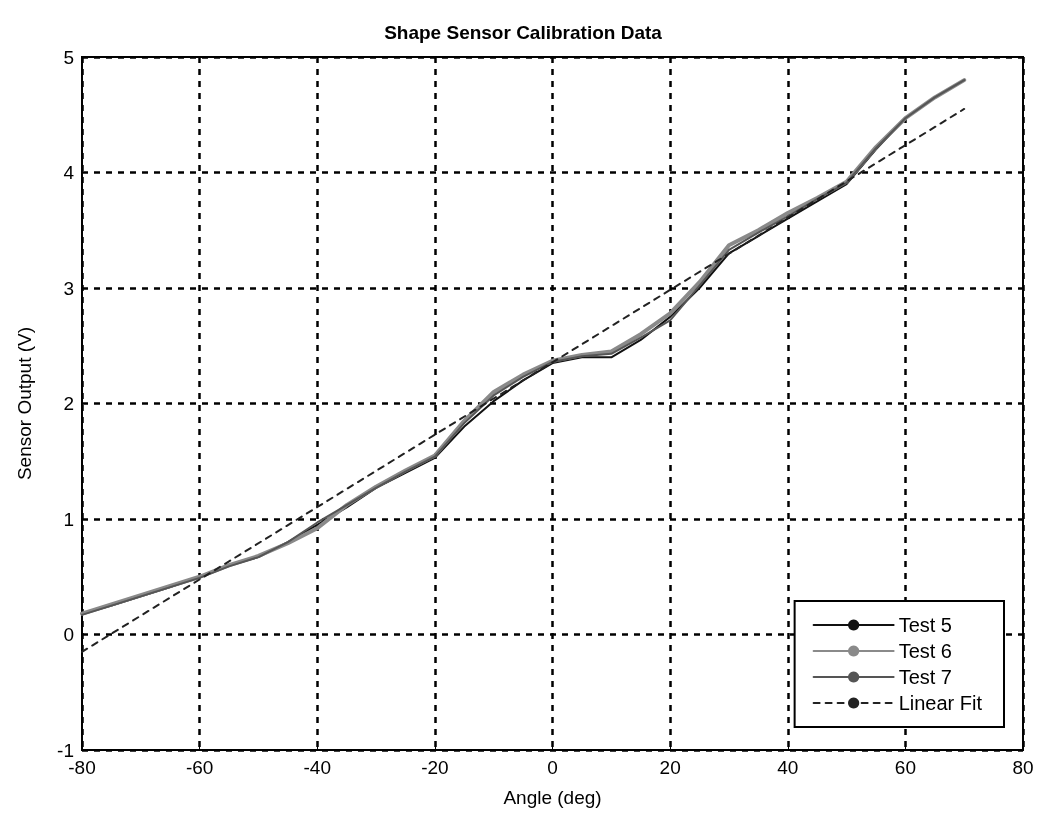 This screenshot has width=1046, height=835. What do you see at coordinates (940, 703) in the screenshot?
I see `legend-label: Linear Fit` at bounding box center [940, 703].